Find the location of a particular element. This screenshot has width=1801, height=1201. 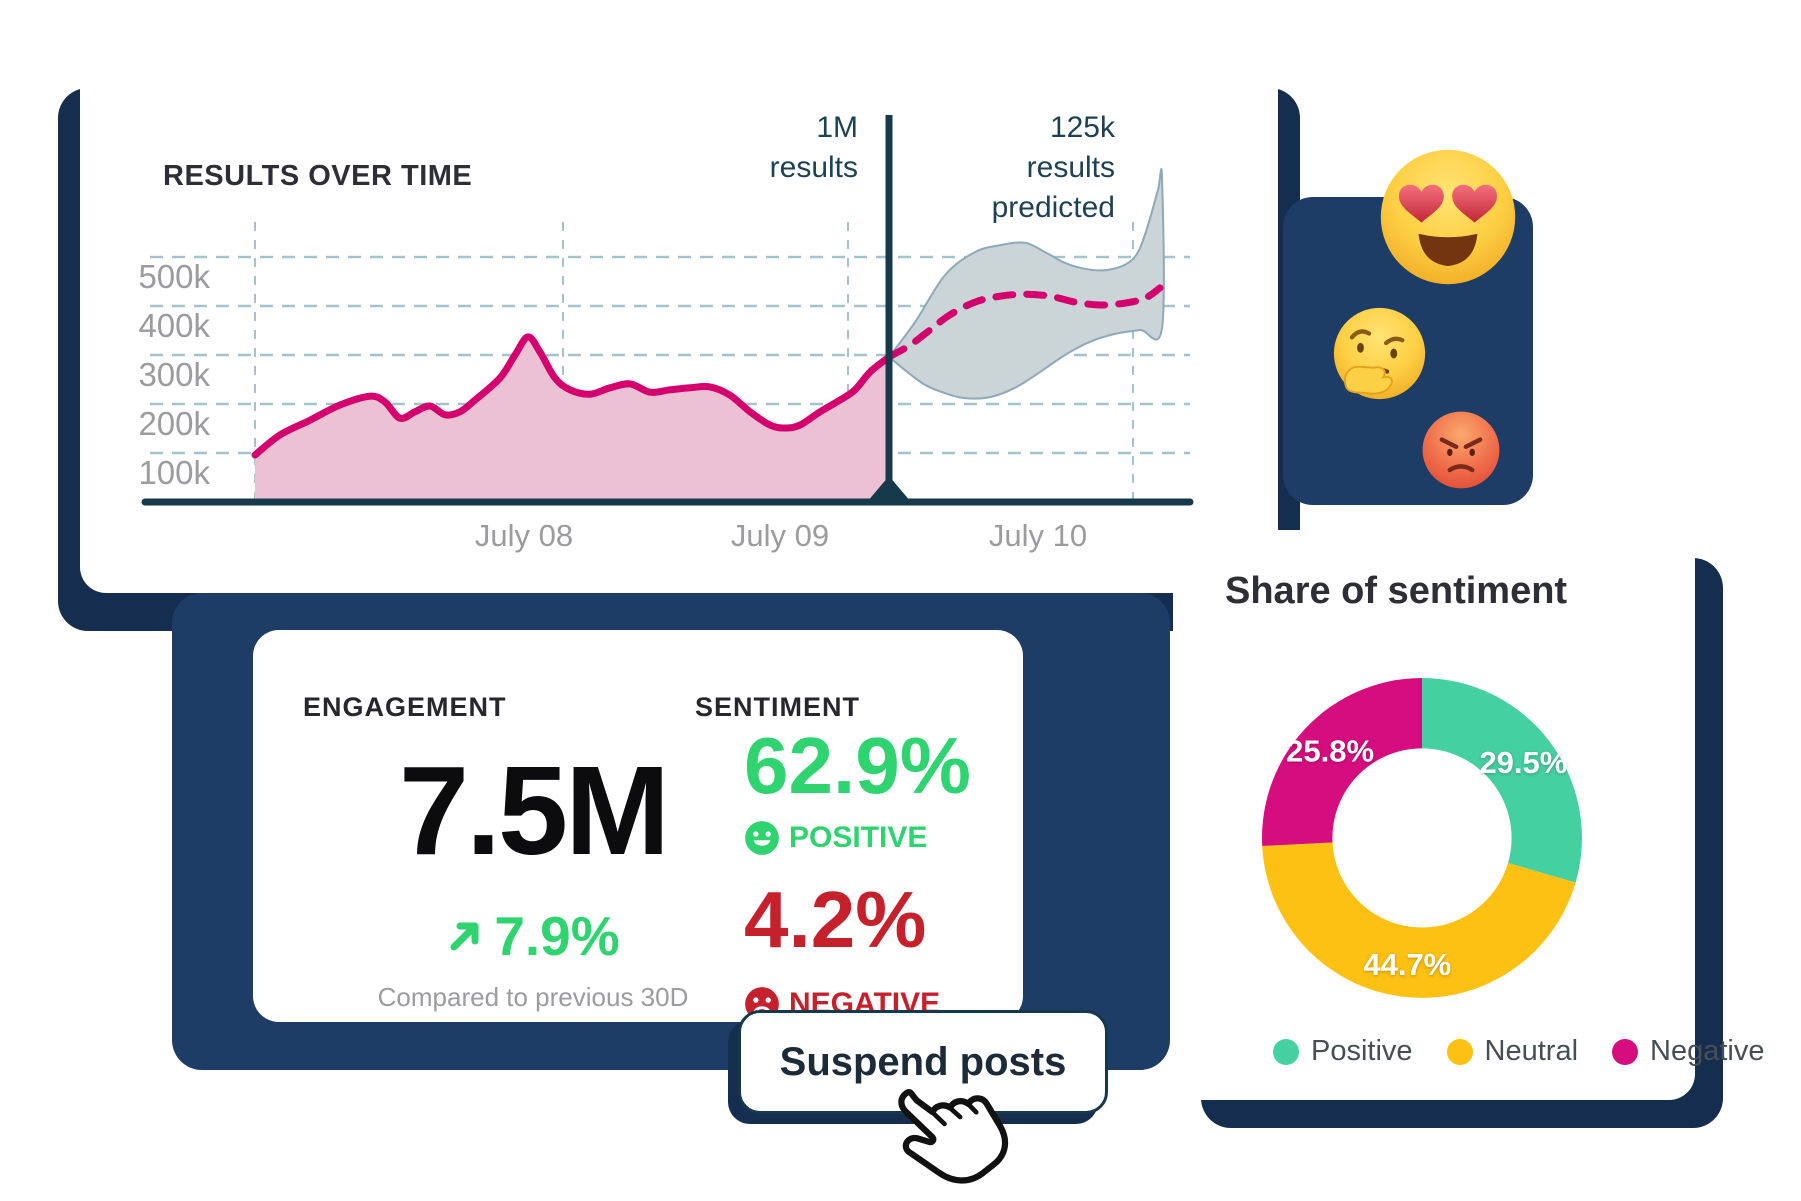

engagement-delta: 7.9% is located at coordinates (557, 936).